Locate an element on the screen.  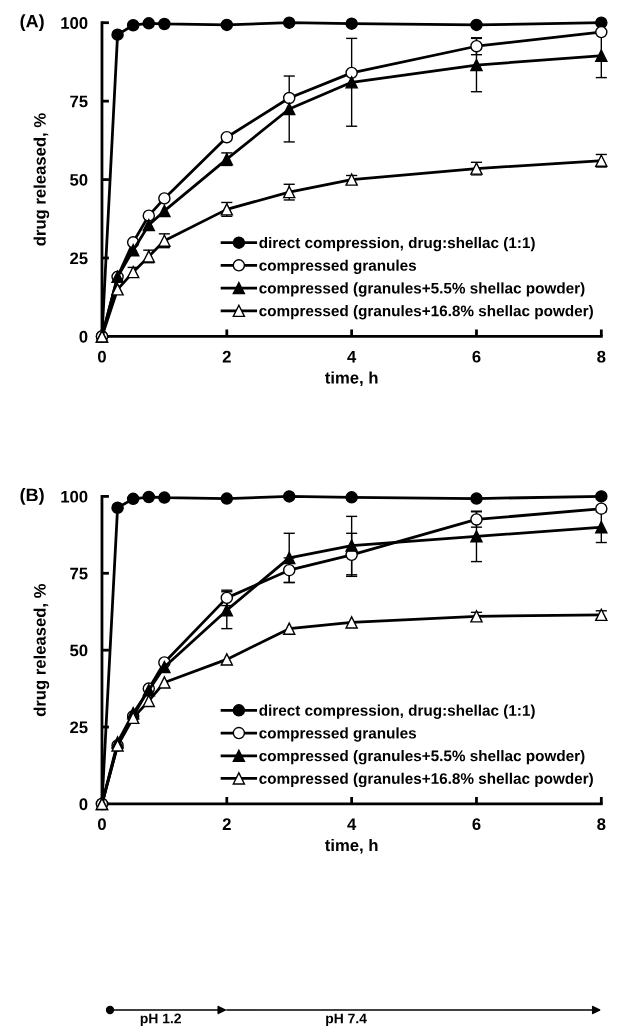
text: (A) is located at coordinates (32, 23).